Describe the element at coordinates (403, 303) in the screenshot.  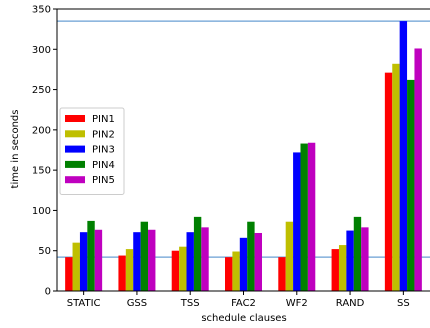
I see `x-tick-label-ss: SS` at that location.